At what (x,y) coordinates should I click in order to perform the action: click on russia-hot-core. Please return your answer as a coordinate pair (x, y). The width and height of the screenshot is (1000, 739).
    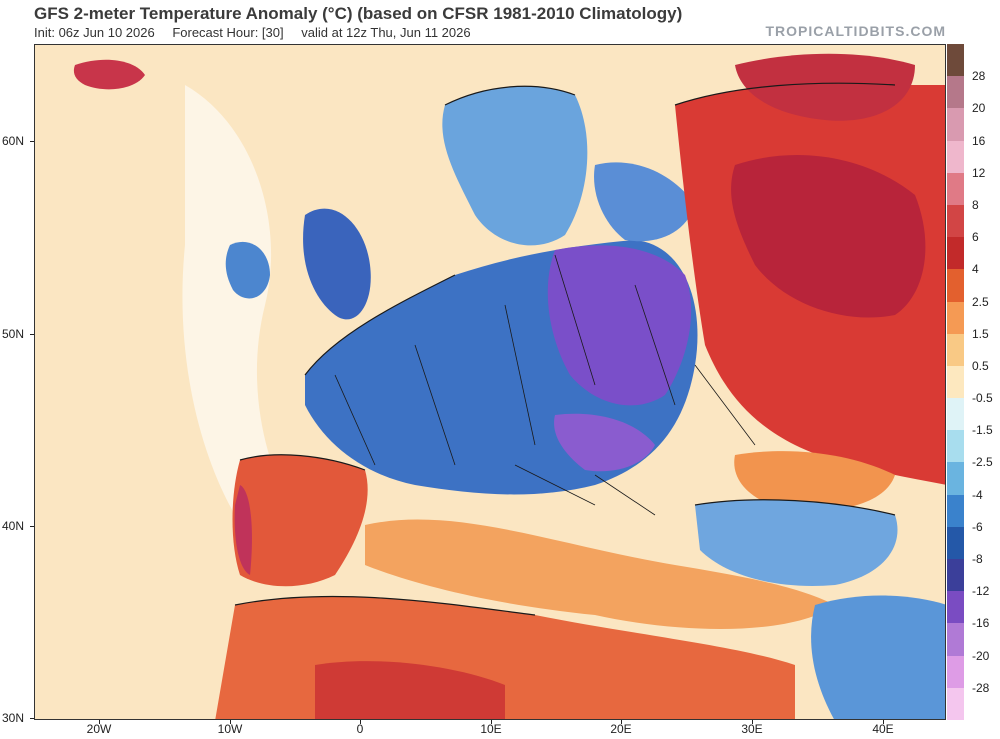
    Looking at the image, I should click on (828, 236).